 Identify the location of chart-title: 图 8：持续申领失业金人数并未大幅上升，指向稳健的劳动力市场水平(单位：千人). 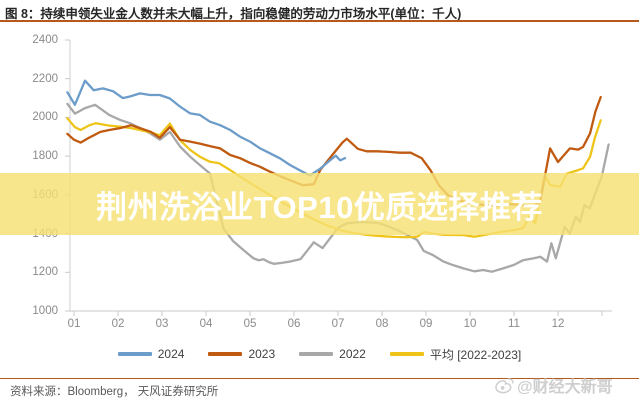
(233, 14).